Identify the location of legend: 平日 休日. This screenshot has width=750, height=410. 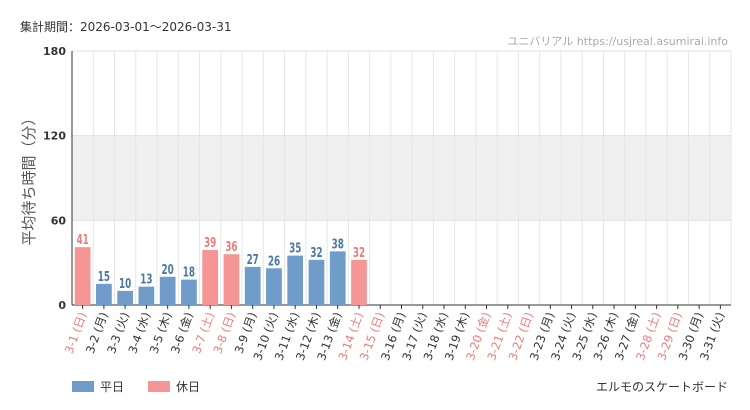
(148, 386).